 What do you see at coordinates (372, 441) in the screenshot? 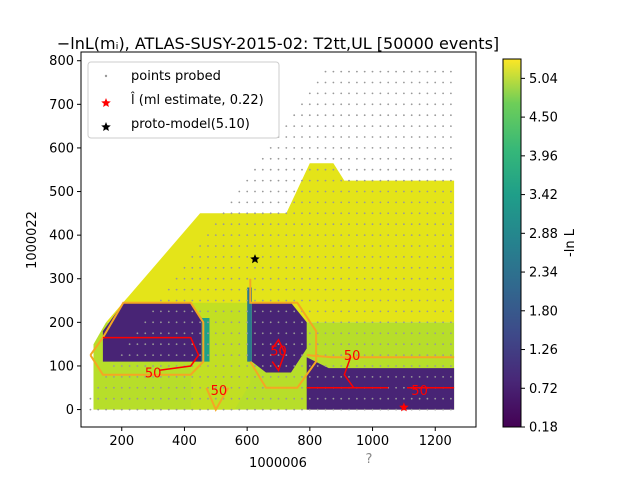
I see `x-tick-label: 1000` at bounding box center [372, 441].